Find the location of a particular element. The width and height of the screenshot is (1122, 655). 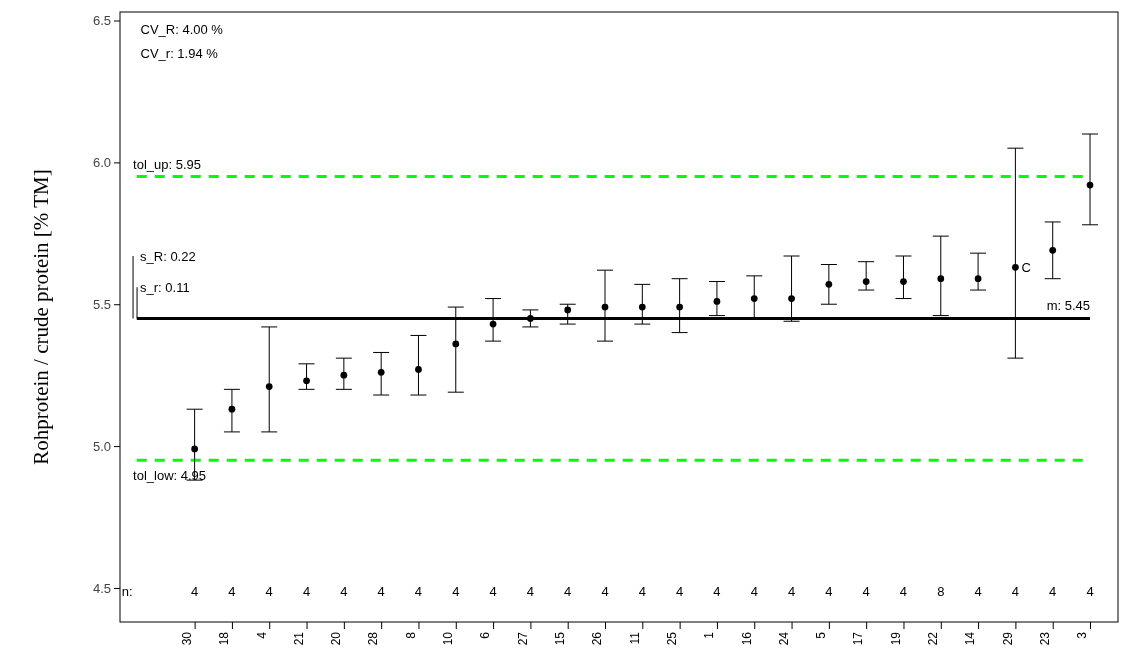

y-tick-label: 6.5 is located at coordinates (101, 21).